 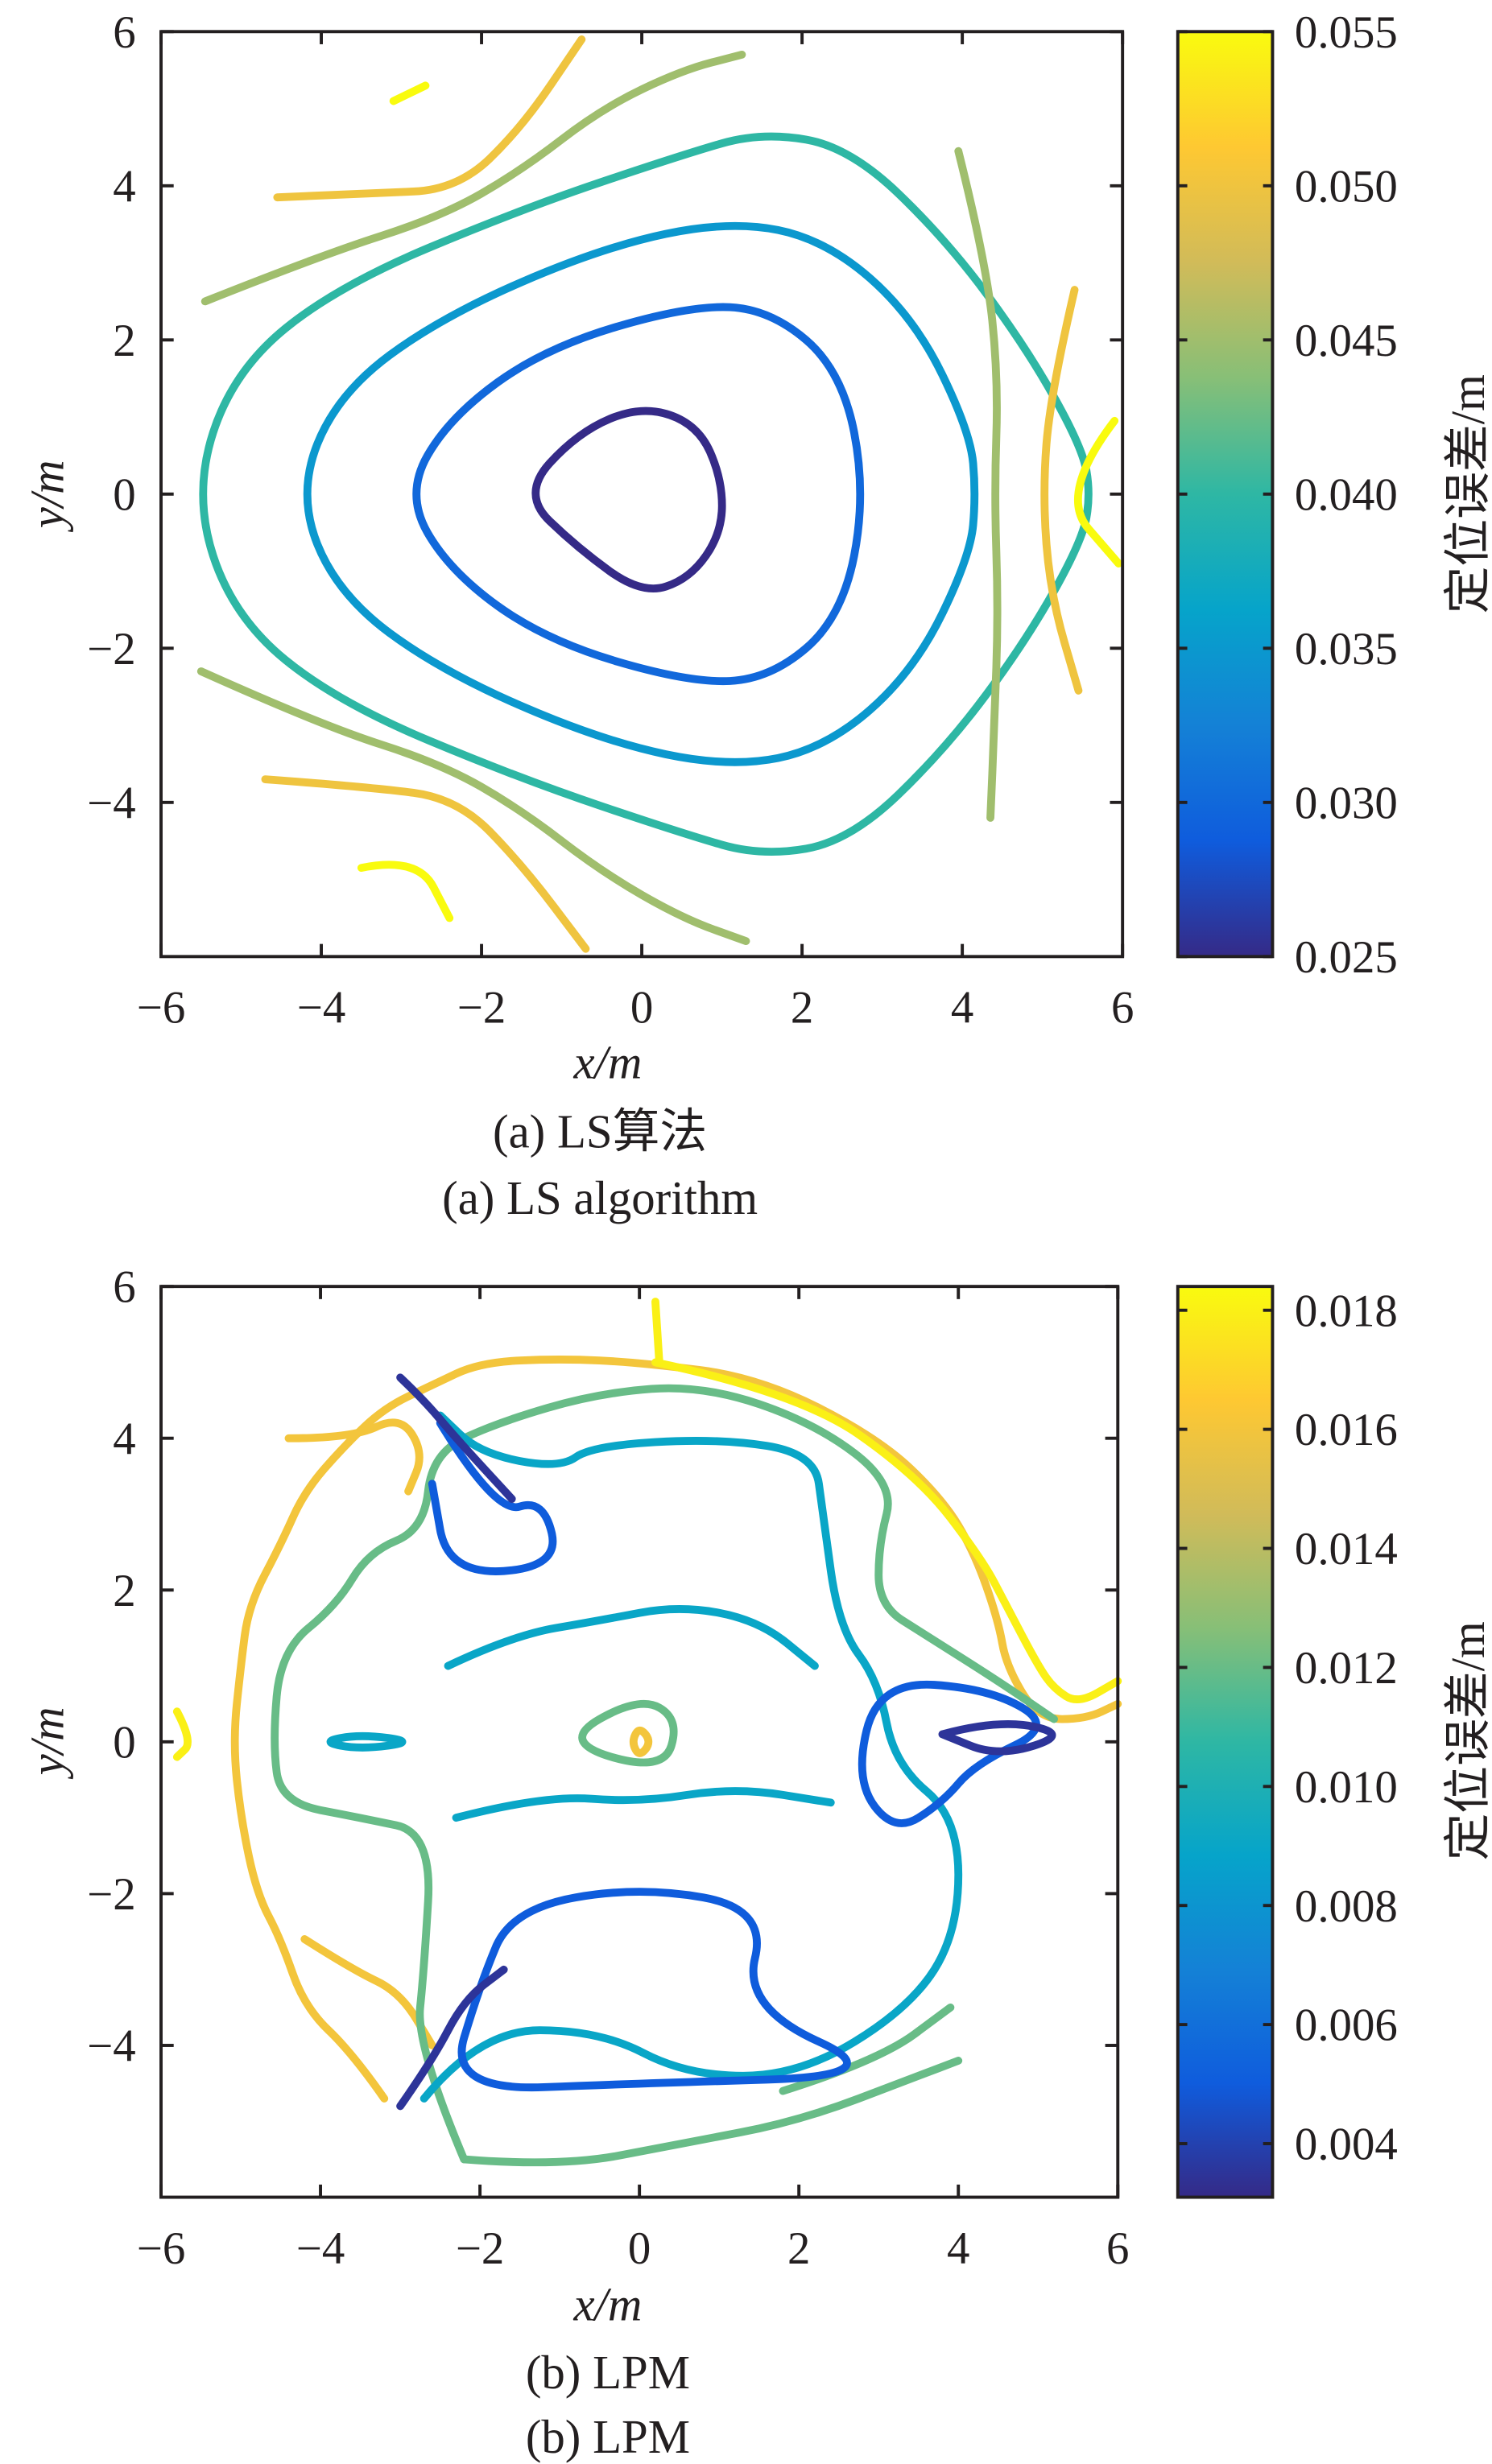 What do you see at coordinates (1346, 187) in the screenshot?
I see `colorbar-tick-label: 0.050` at bounding box center [1346, 187].